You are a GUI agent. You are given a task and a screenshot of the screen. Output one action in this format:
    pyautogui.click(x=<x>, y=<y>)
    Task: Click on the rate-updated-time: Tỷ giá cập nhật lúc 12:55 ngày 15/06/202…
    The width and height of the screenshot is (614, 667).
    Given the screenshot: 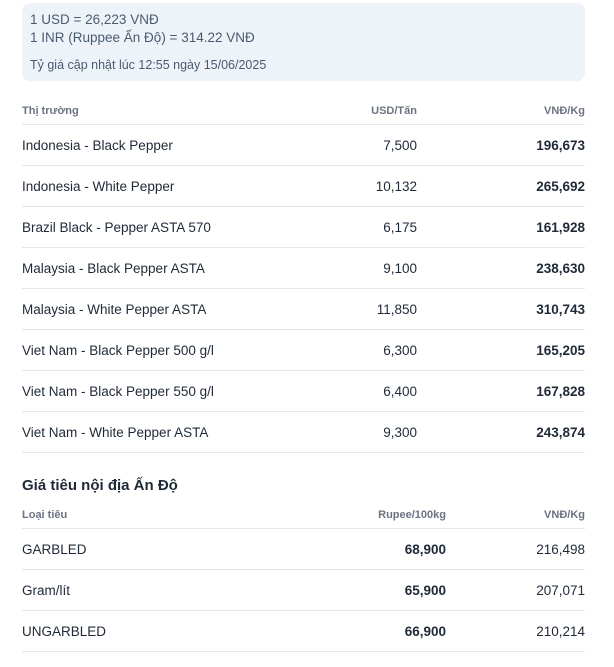 What is the action you would take?
    pyautogui.click(x=148, y=65)
    